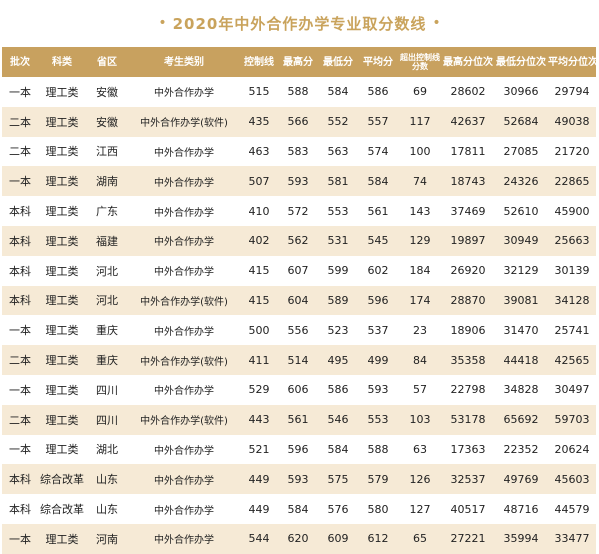  Describe the element at coordinates (20, 152) in the screenshot. I see `table-cell: 二本` at that location.